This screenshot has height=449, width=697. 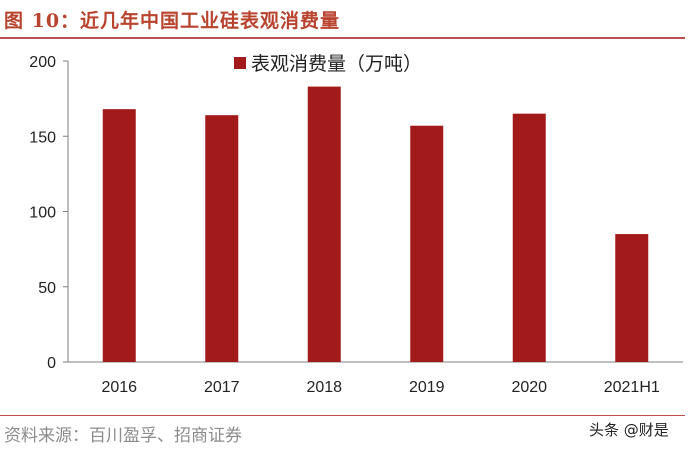 What do you see at coordinates (119, 387) in the screenshot?
I see `x-tick-label: 2016` at bounding box center [119, 387].